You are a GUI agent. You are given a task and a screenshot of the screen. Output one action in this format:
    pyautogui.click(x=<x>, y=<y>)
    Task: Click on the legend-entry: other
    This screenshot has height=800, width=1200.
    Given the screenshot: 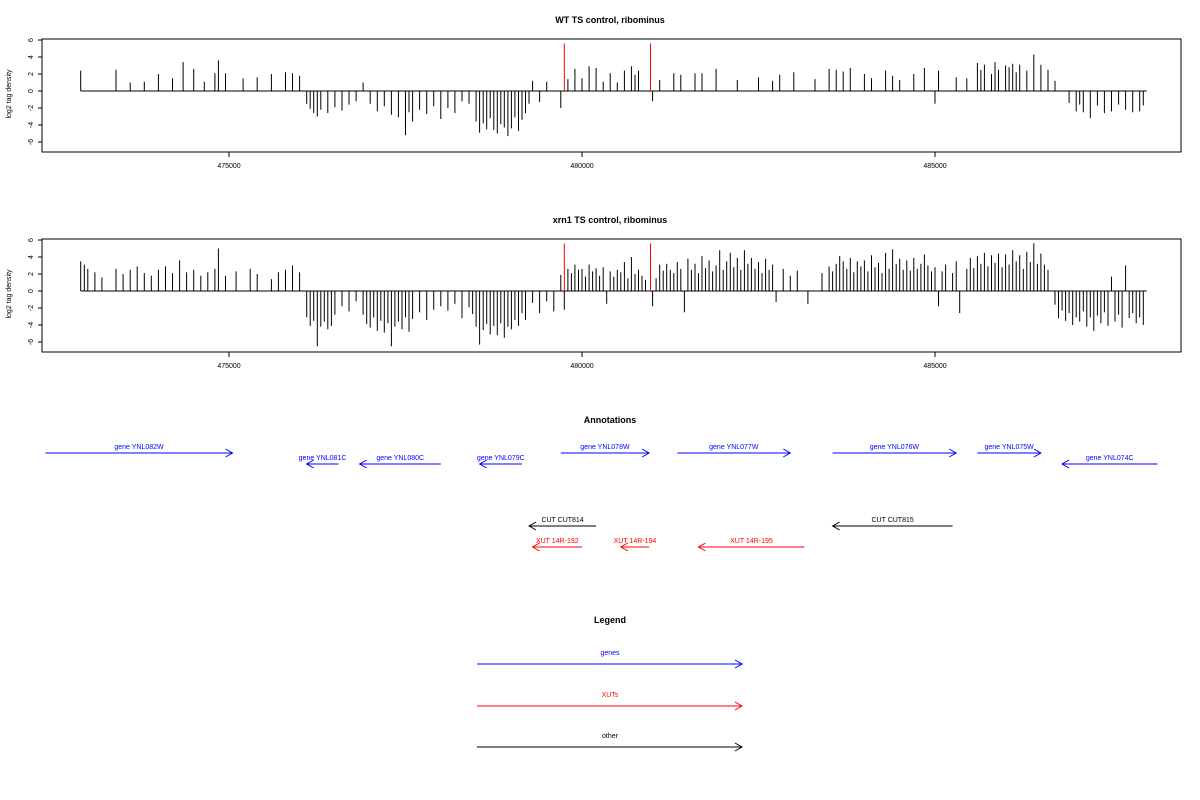 What is the action you would take?
    pyautogui.click(x=610, y=742)
    